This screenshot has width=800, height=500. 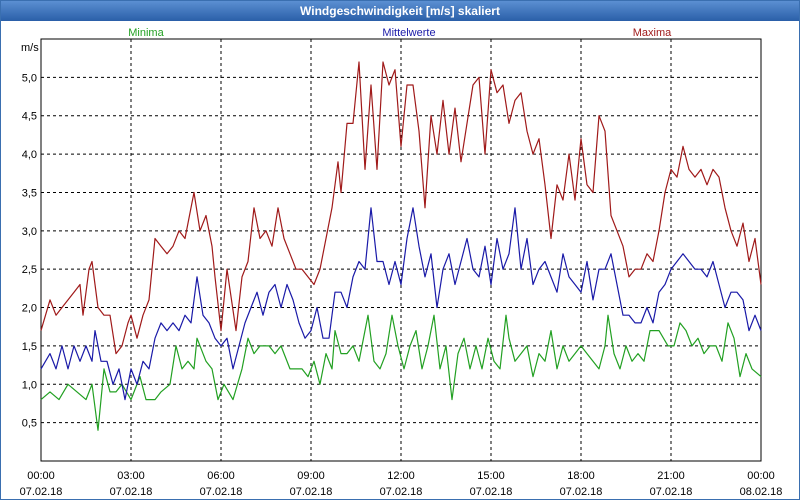 I want to click on x-tick-time: 09:00, so click(x=311, y=476).